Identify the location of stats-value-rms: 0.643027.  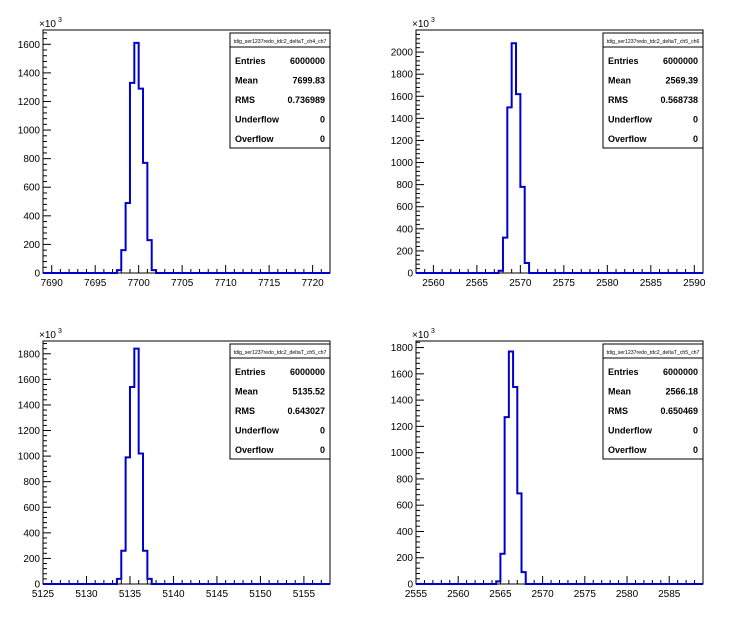
(306, 411).